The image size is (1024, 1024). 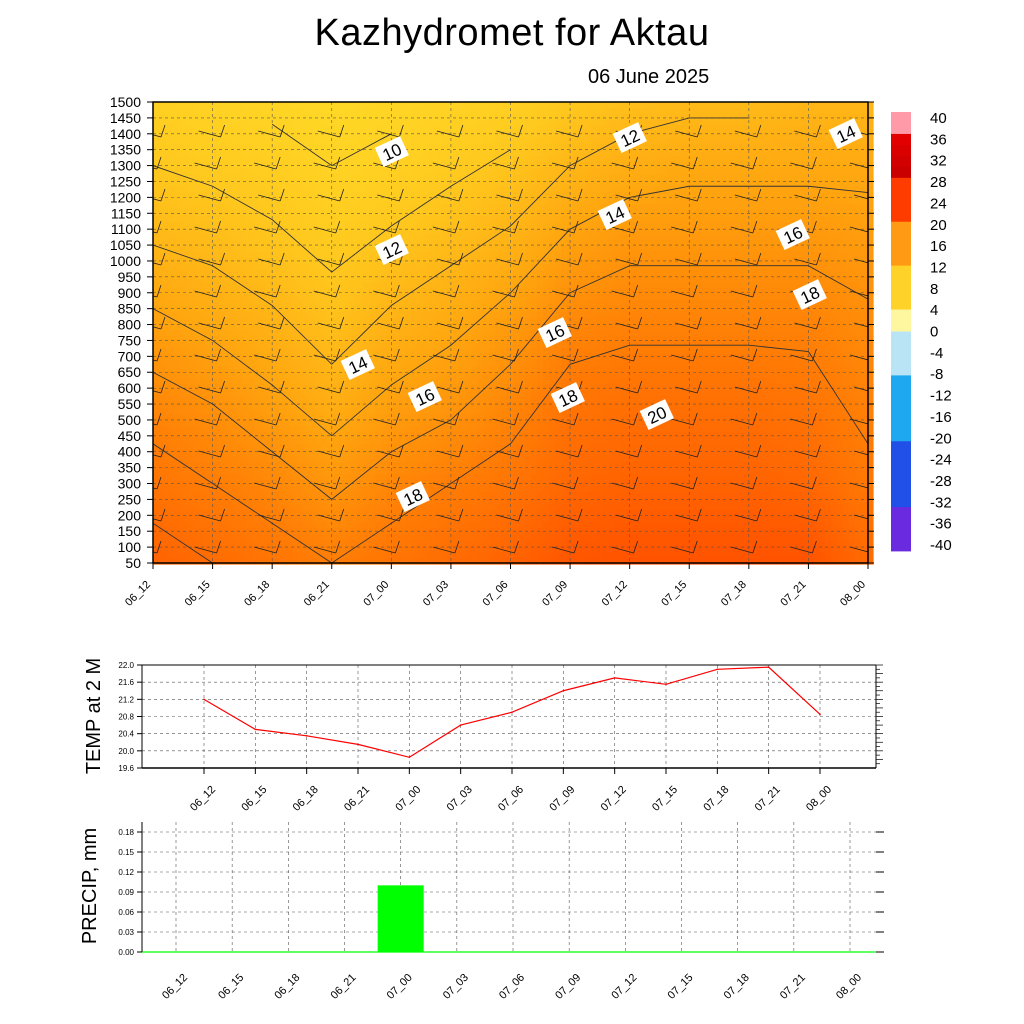 What do you see at coordinates (938, 225) in the screenshot?
I see `colorbar-label: 20` at bounding box center [938, 225].